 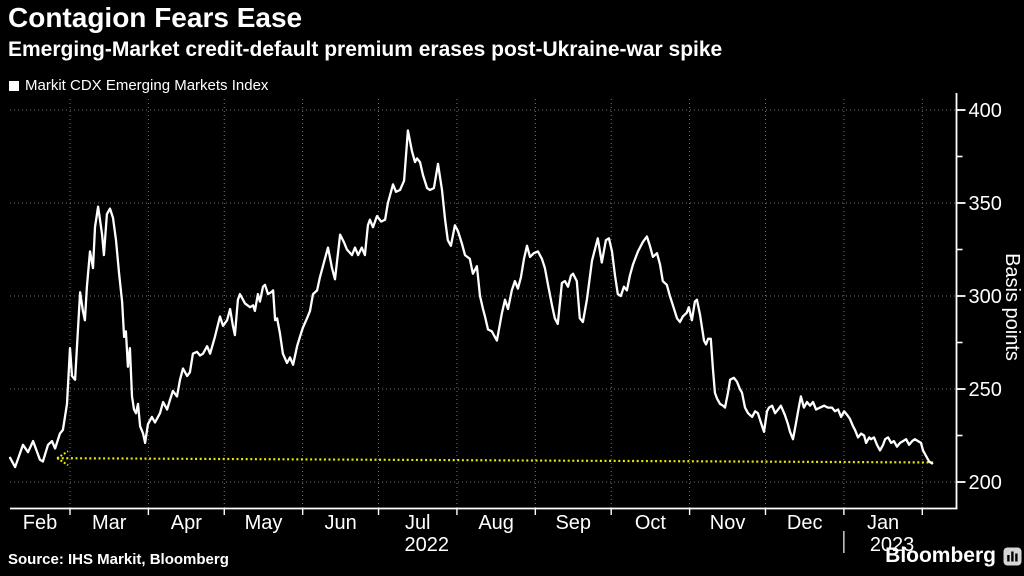 What do you see at coordinates (155, 17) in the screenshot?
I see `chart-title: Contagion Fears Ease` at bounding box center [155, 17].